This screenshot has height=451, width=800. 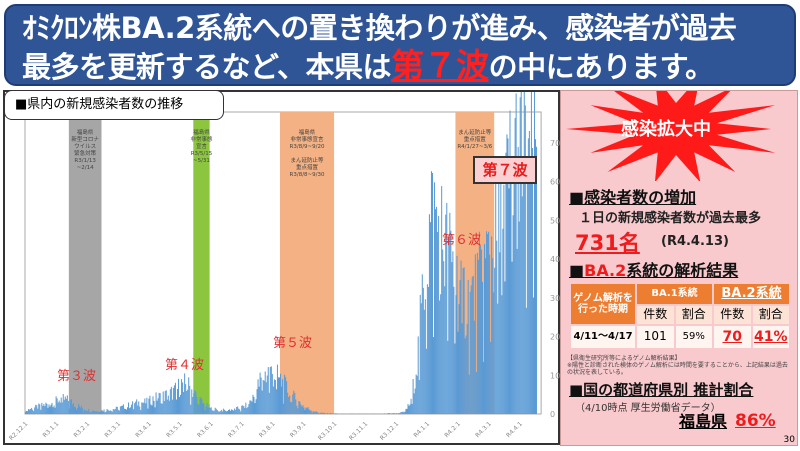 What do you see at coordinates (293, 343) in the screenshot?
I see `wave-5-label: 第５波` at bounding box center [293, 343].